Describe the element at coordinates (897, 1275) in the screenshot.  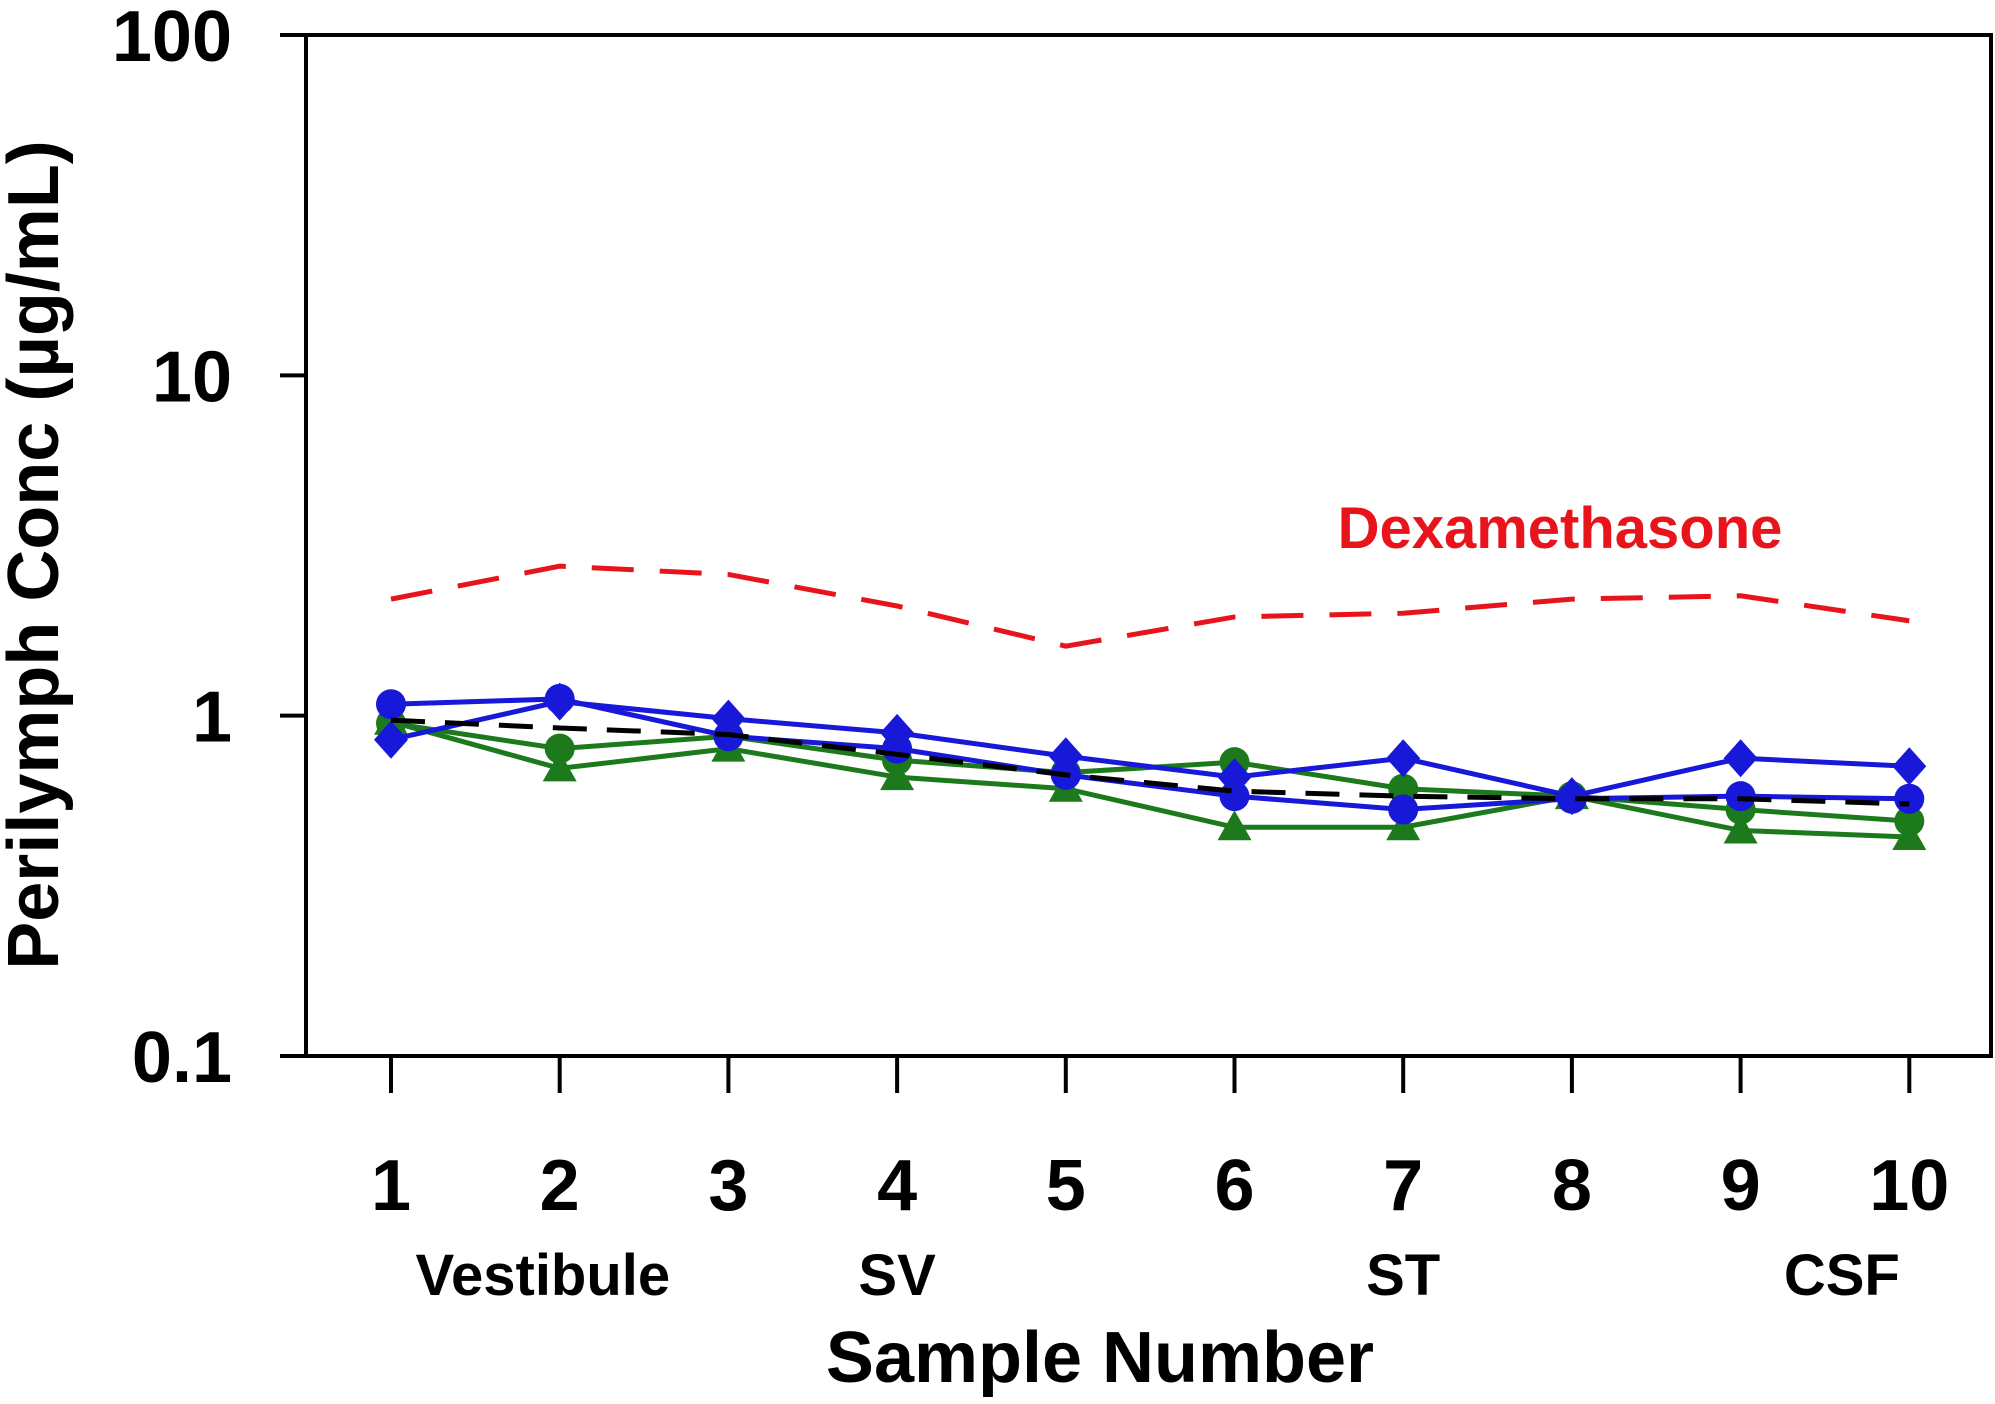
I see `region-label: SV` at that location.